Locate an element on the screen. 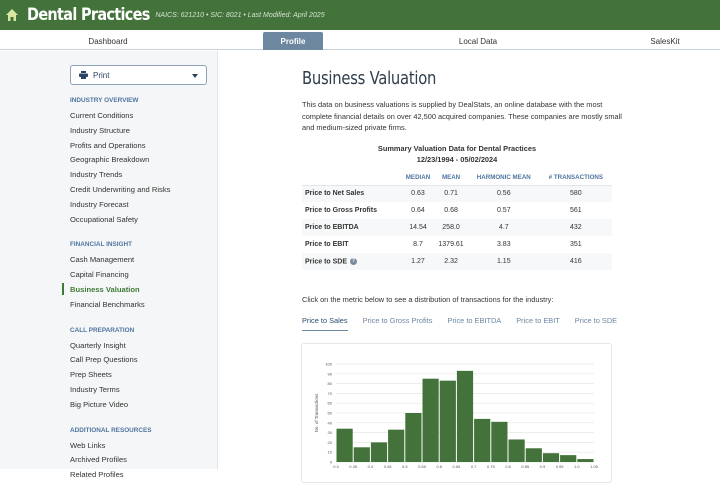 This screenshot has width=720, height=489. sidebar-item-industry-trends: Industry Trends is located at coordinates (96, 175).